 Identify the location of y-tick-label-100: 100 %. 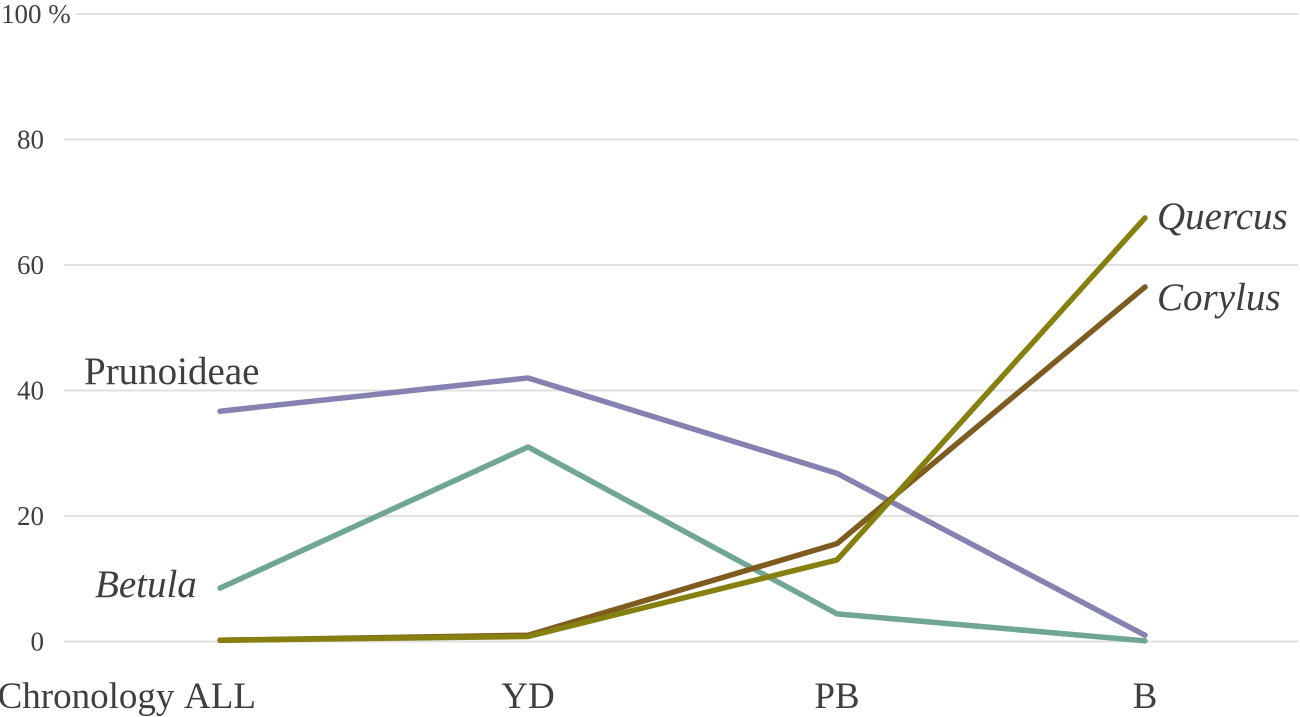
(36, 14).